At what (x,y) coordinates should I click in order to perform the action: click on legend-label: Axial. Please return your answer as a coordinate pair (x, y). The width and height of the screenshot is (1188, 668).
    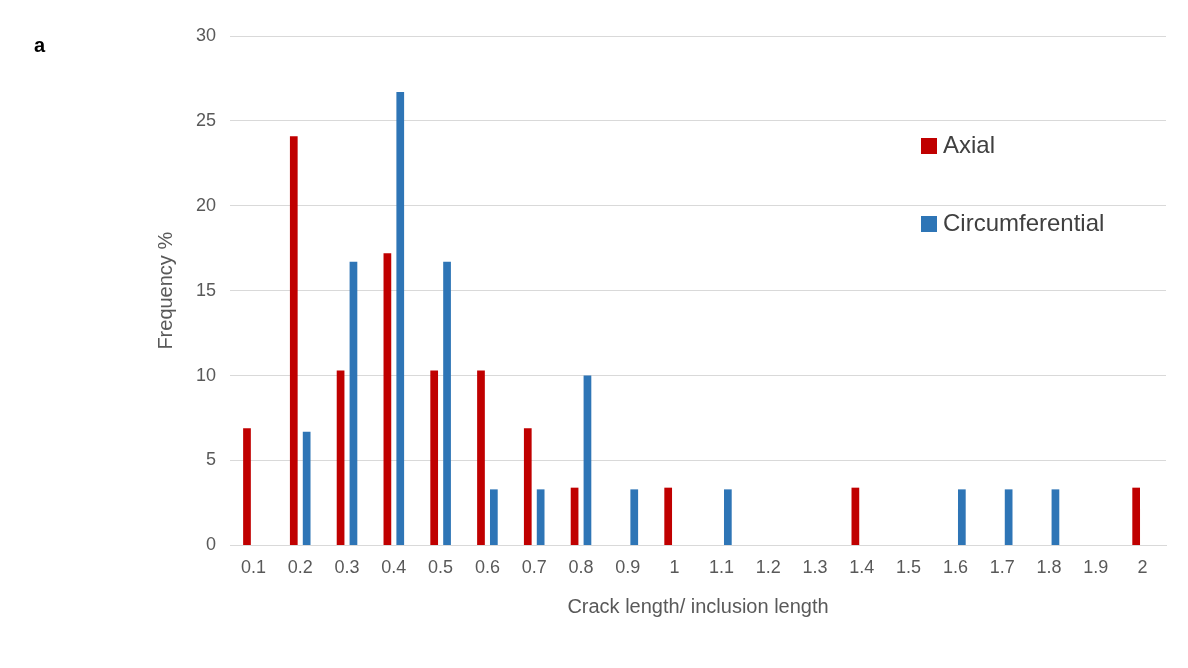
    Looking at the image, I should click on (969, 144).